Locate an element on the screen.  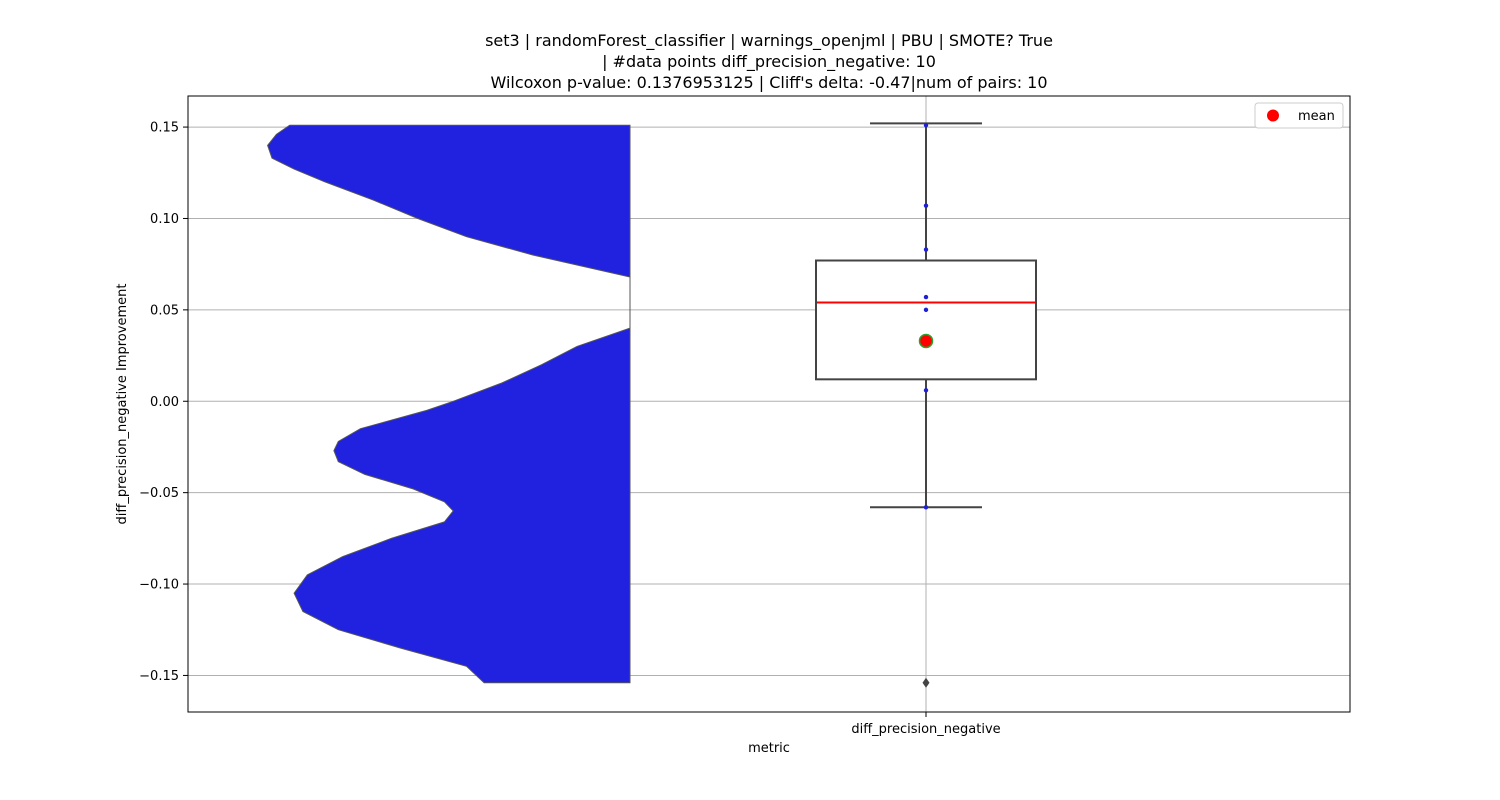
x-axis-label: metric is located at coordinates (769, 748).